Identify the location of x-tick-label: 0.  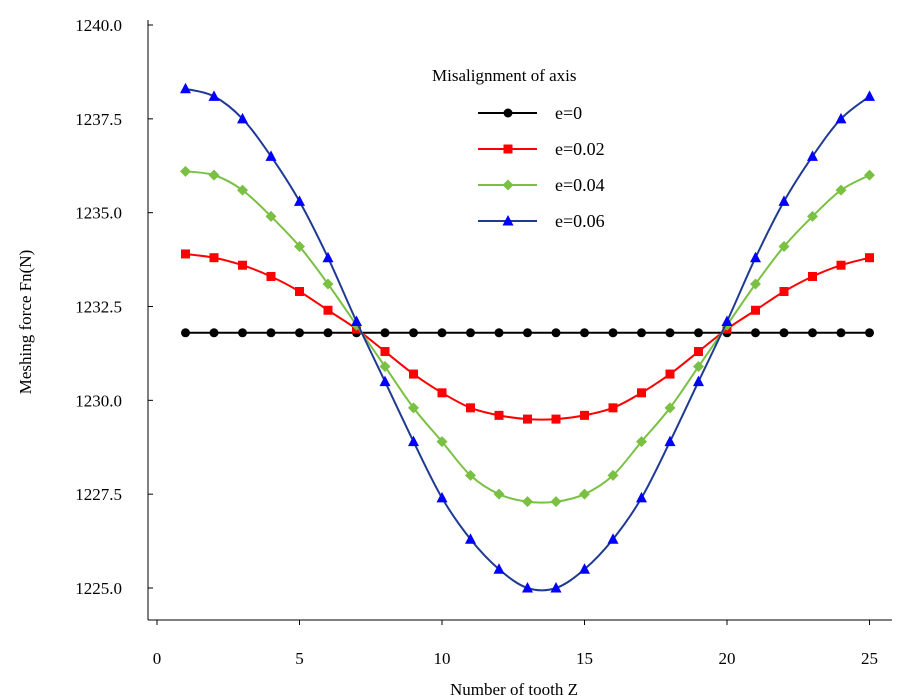
(157, 658).